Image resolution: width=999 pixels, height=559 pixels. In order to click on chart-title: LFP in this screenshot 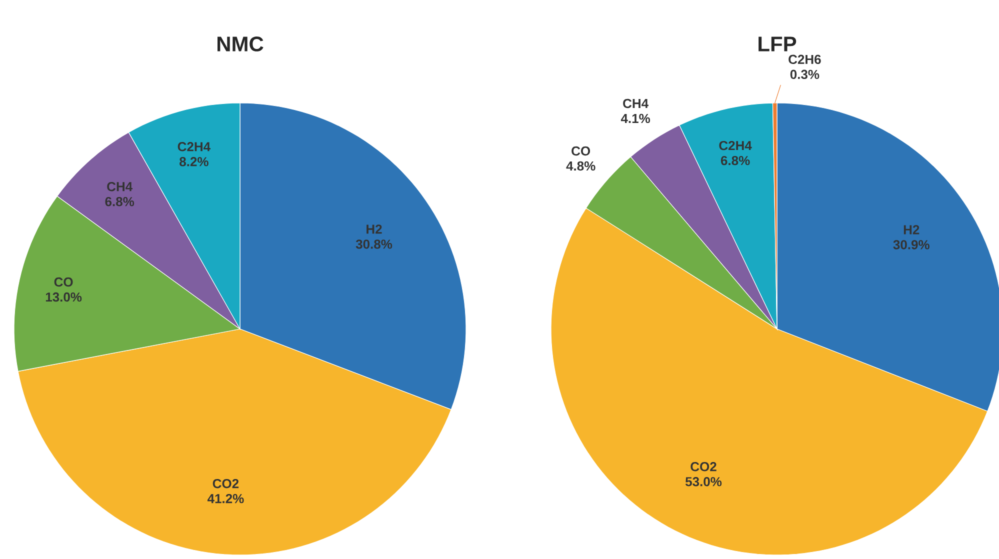, I will do `click(777, 44)`.